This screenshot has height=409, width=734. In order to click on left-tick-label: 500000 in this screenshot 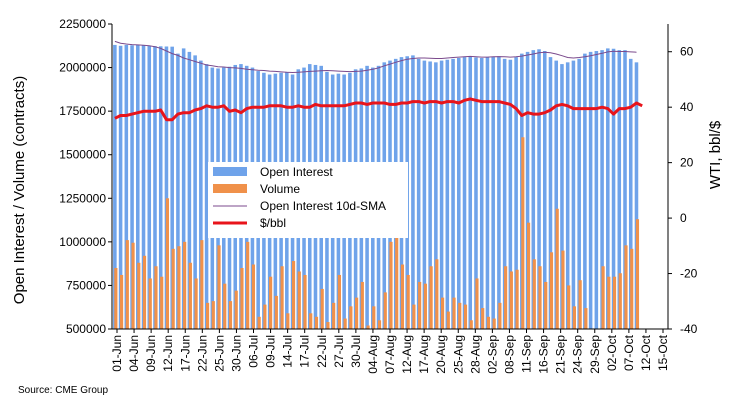, I will do `click(86, 329)`.